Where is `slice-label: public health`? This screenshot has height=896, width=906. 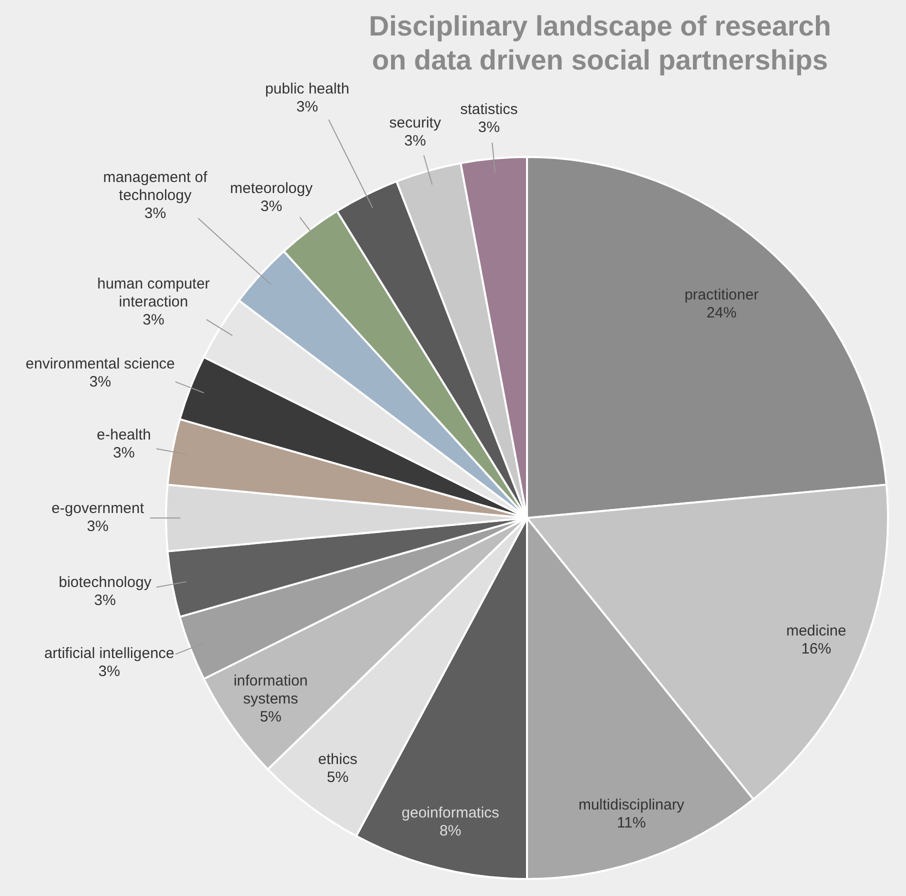 slice-label: public health is located at coordinates (307, 89).